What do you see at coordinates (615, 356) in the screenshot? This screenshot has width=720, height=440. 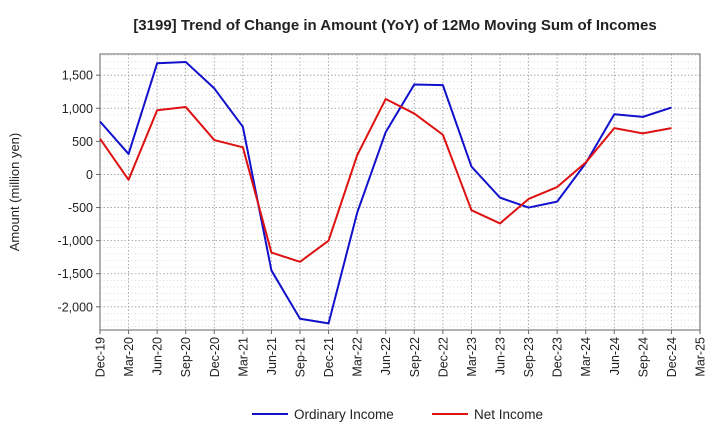 I see `x-tick-label: Jun-24` at bounding box center [615, 356].